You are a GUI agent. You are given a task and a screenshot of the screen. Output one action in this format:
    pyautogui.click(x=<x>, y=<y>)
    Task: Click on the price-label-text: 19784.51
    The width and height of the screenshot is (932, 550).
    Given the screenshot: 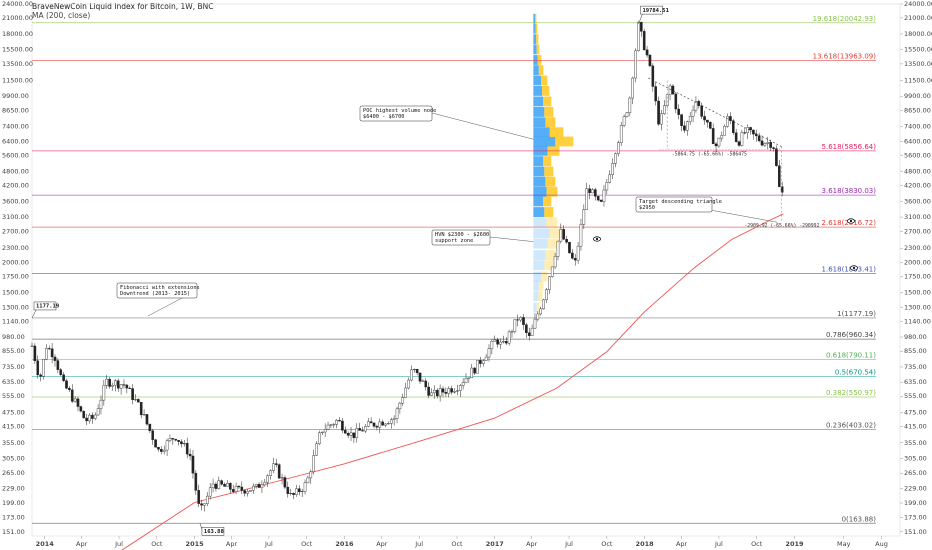 What is the action you would take?
    pyautogui.click(x=655, y=11)
    